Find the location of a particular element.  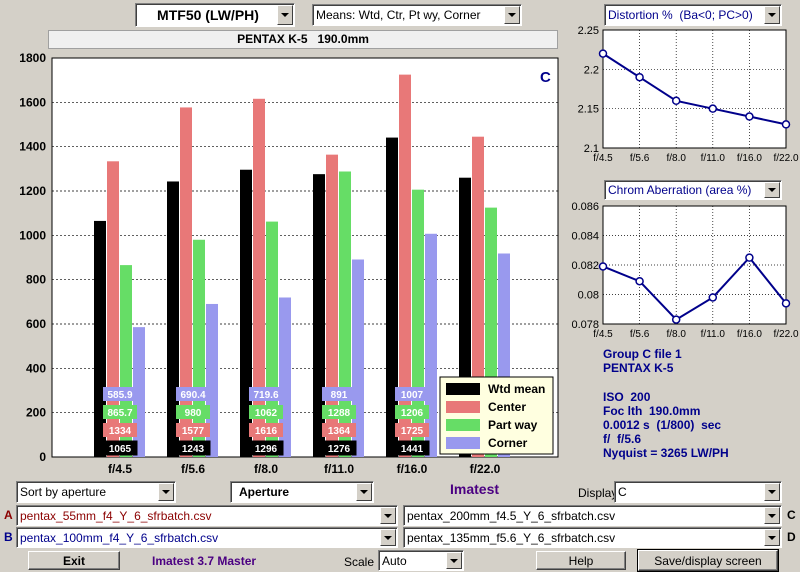

means-select: Means: Wtd, Ctr, Pt wy, Corner is located at coordinates (417, 15).